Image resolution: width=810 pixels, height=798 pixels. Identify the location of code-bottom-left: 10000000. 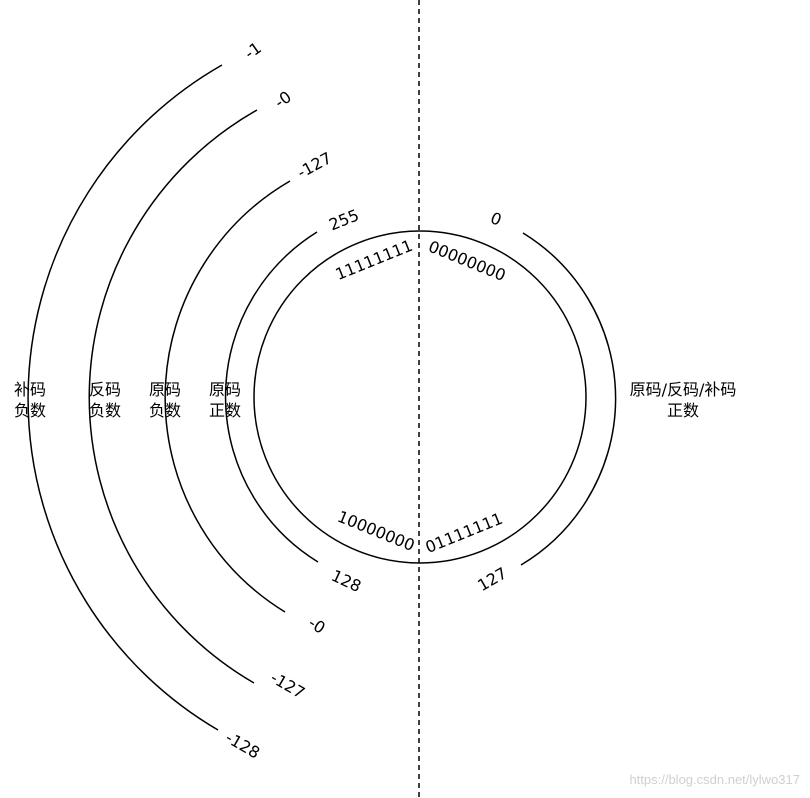
(376, 531).